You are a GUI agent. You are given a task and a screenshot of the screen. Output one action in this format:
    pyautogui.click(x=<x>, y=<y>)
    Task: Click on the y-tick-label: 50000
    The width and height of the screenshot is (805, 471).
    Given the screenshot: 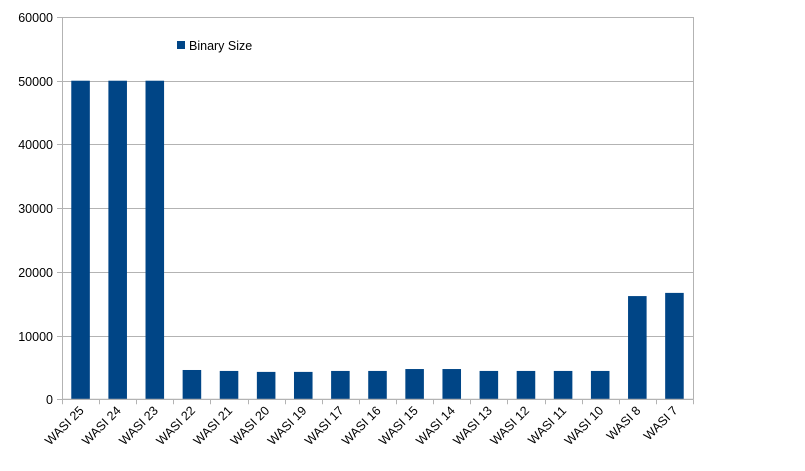 What is the action you would take?
    pyautogui.click(x=35, y=82)
    